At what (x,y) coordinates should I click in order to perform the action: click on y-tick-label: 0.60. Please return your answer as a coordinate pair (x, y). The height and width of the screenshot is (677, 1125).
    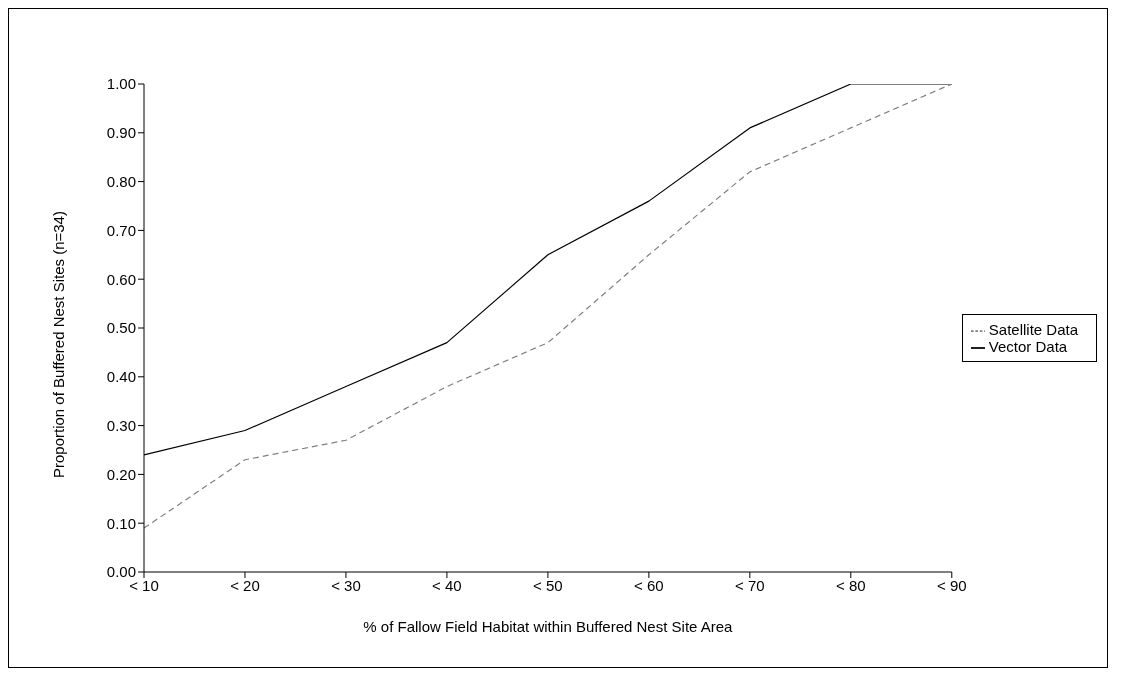
    Looking at the image, I should click on (121, 279).